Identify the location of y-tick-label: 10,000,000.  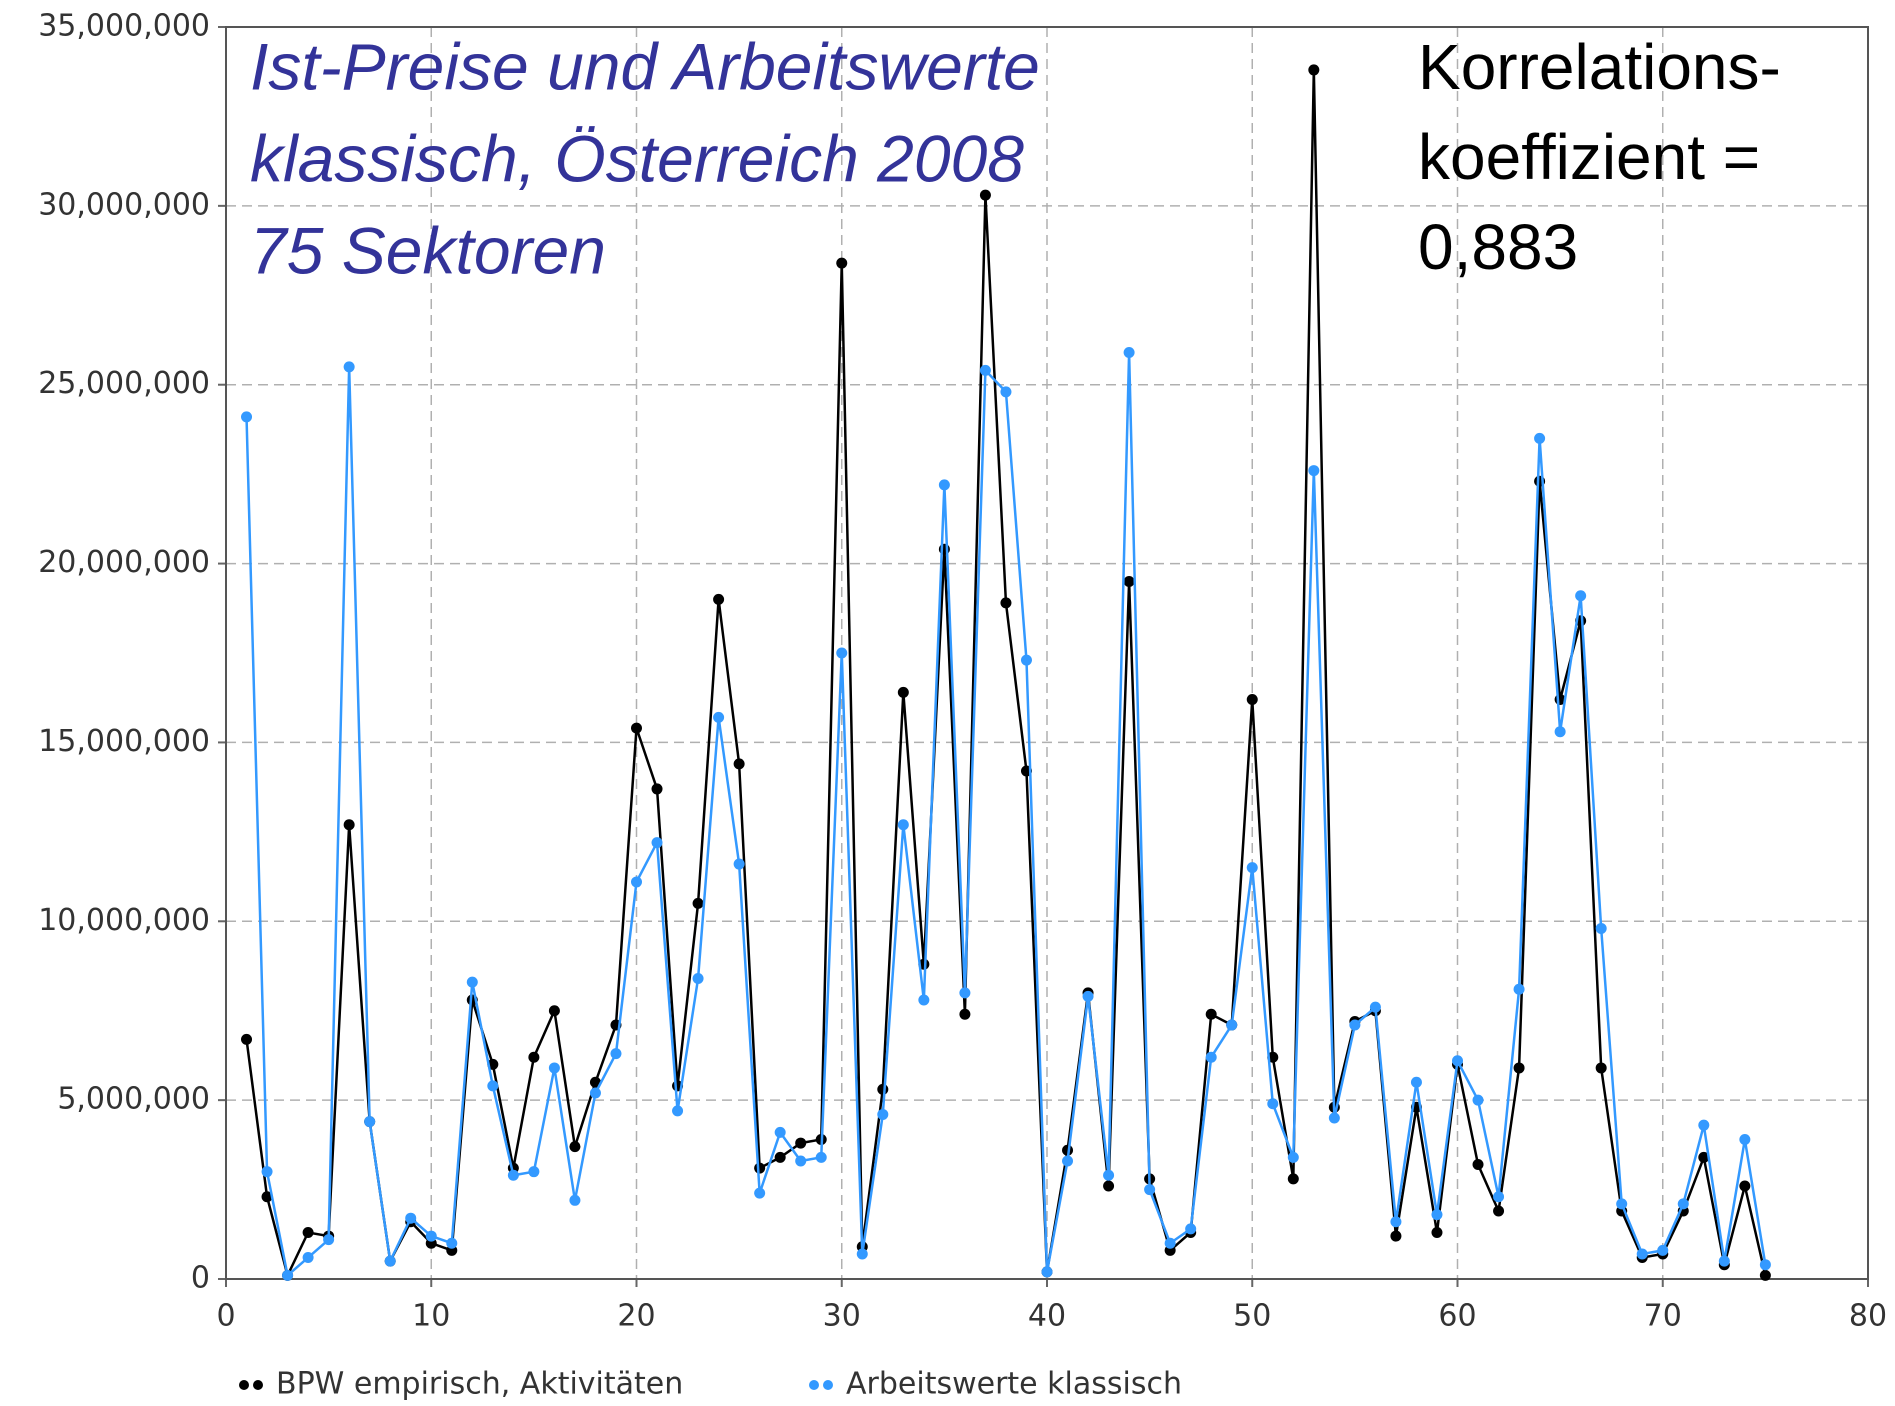
(124, 920).